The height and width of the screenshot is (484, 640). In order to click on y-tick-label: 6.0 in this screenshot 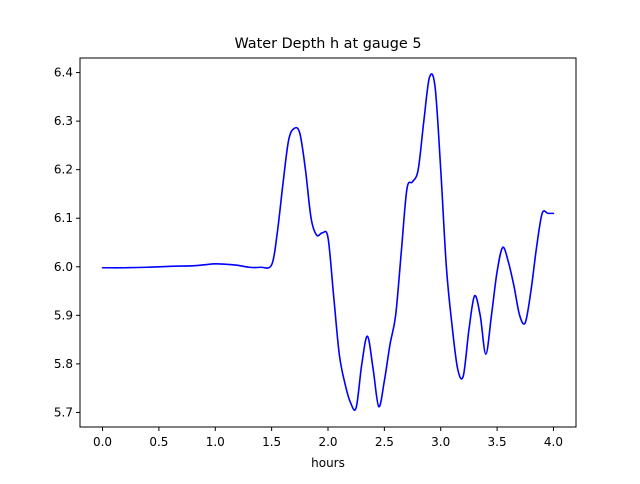, I will do `click(63, 267)`.